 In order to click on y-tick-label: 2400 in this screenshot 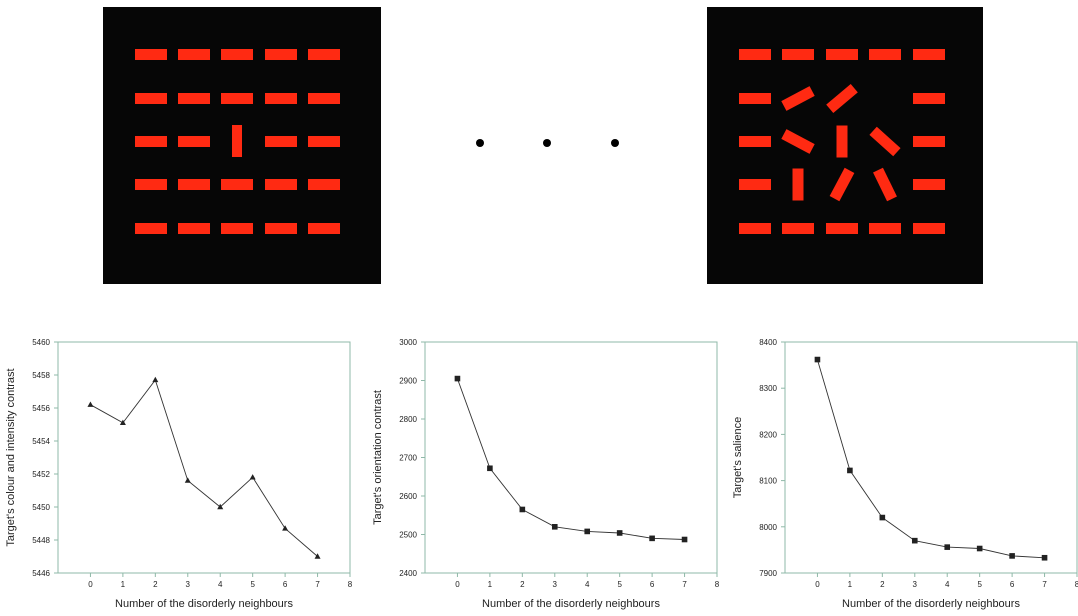, I will do `click(408, 573)`.